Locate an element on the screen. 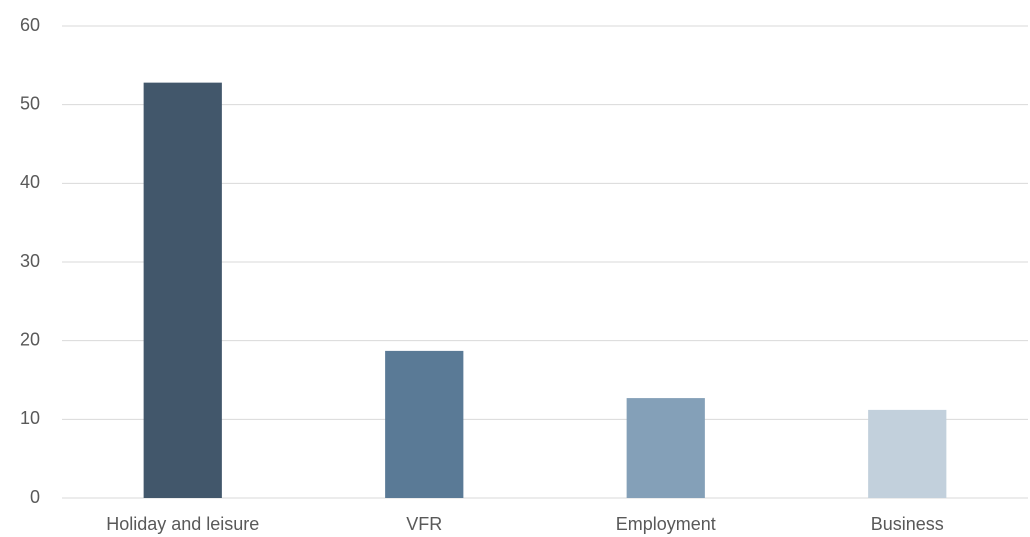 The image size is (1030, 537). y-tick-label: 30 is located at coordinates (30, 261).